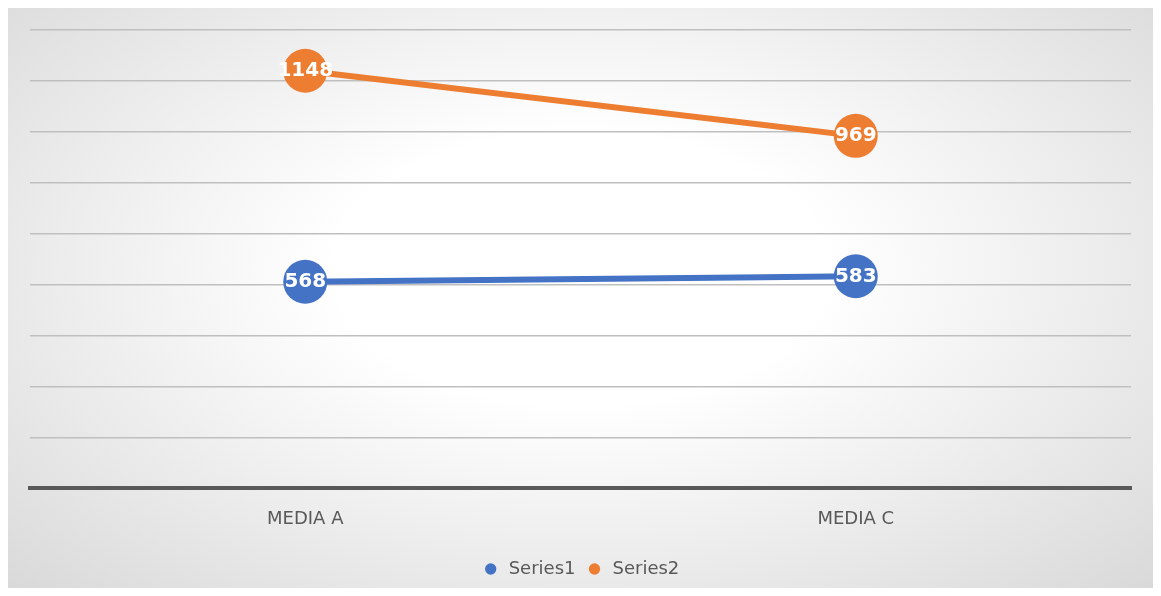 The width and height of the screenshot is (1161, 596). I want to click on data-label: 969, so click(855, 134).